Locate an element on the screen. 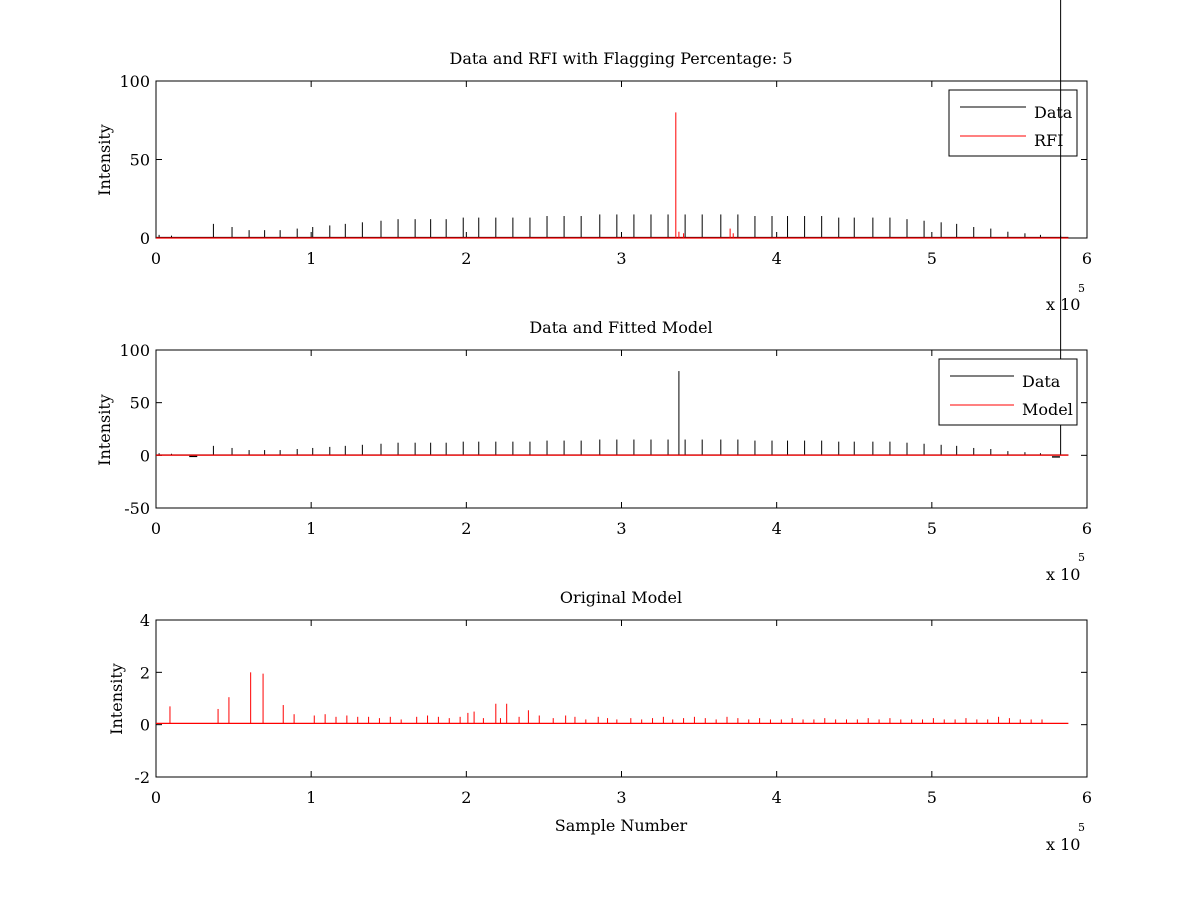 This screenshot has width=1200, height=900. panel-2-legend: Data Model is located at coordinates (1008, 392).